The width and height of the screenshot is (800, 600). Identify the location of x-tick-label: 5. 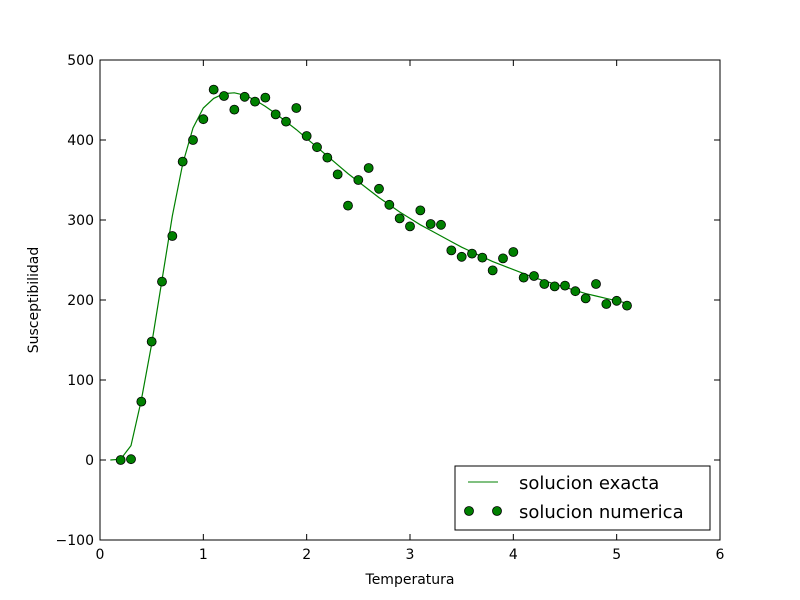
(616, 555).